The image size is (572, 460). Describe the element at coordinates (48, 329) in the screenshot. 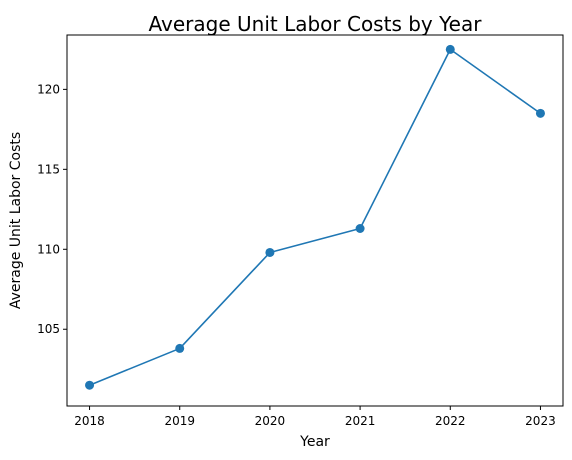

I see `y-tick-label: 105` at that location.